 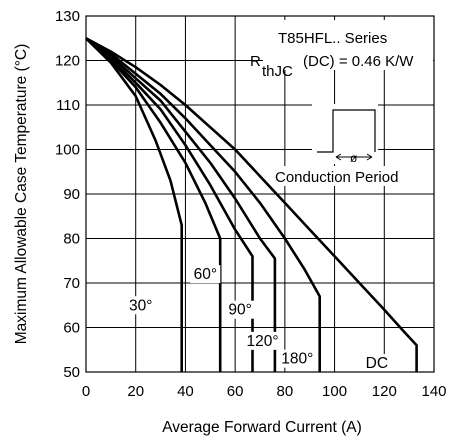 I want to click on x-tick-label: 140, so click(x=433, y=391).